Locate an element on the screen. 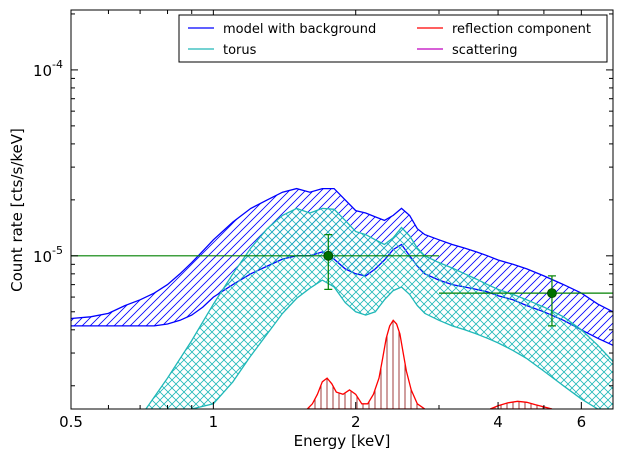  legend-box is located at coordinates (393, 38).